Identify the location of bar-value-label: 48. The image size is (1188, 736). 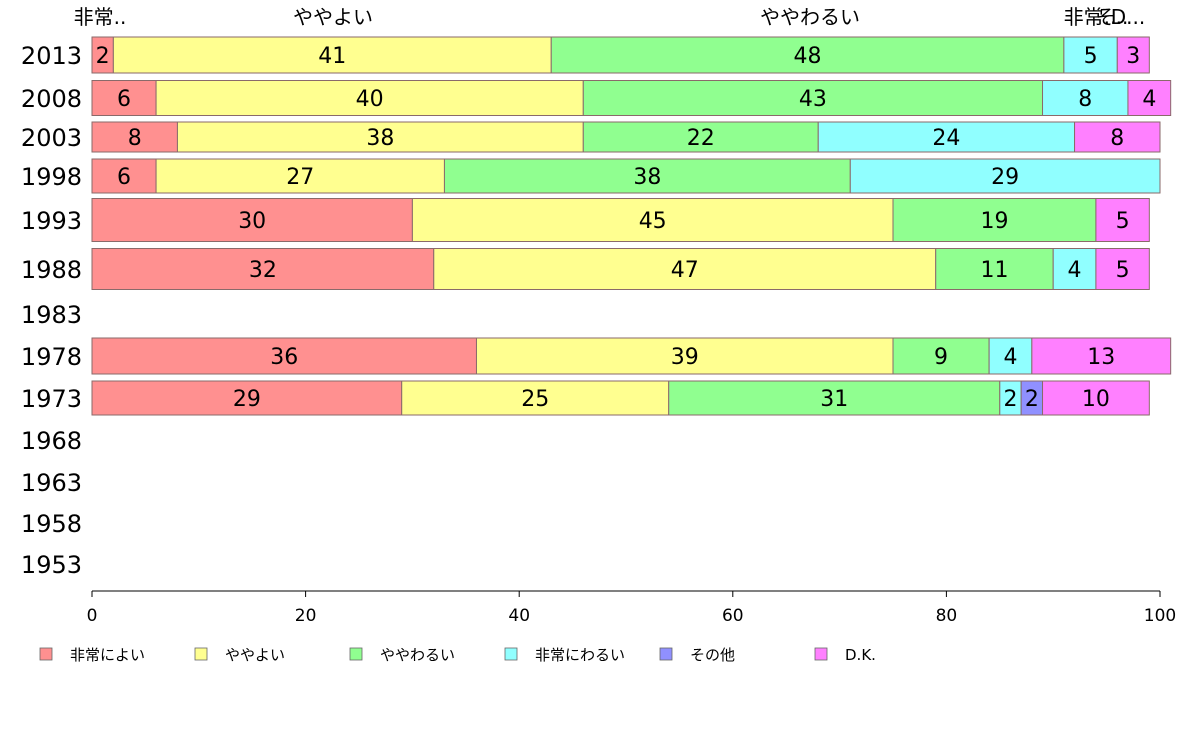
(808, 56).